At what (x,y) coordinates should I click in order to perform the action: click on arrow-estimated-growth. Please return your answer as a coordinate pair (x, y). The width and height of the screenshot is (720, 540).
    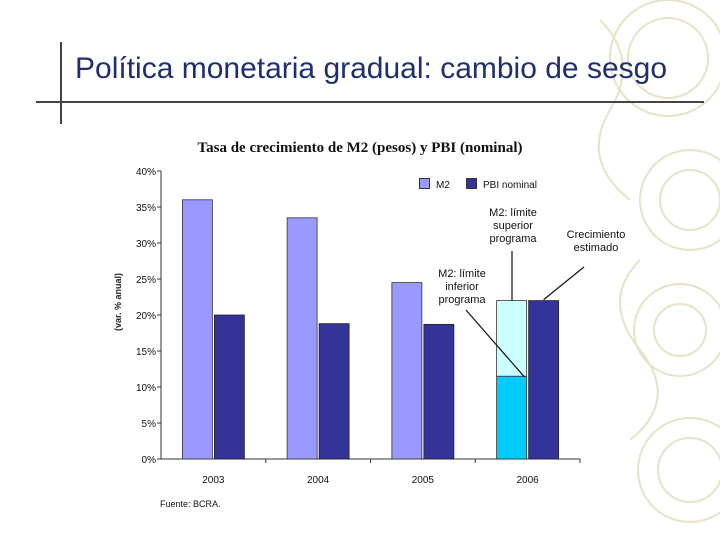
    Looking at the image, I should click on (564, 283).